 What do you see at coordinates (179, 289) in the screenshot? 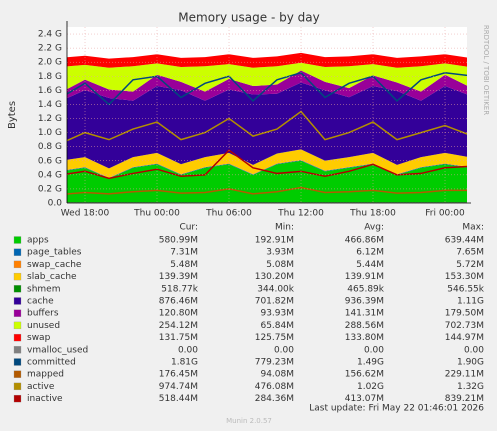
I see `legend-value: 518.77k` at bounding box center [179, 289].